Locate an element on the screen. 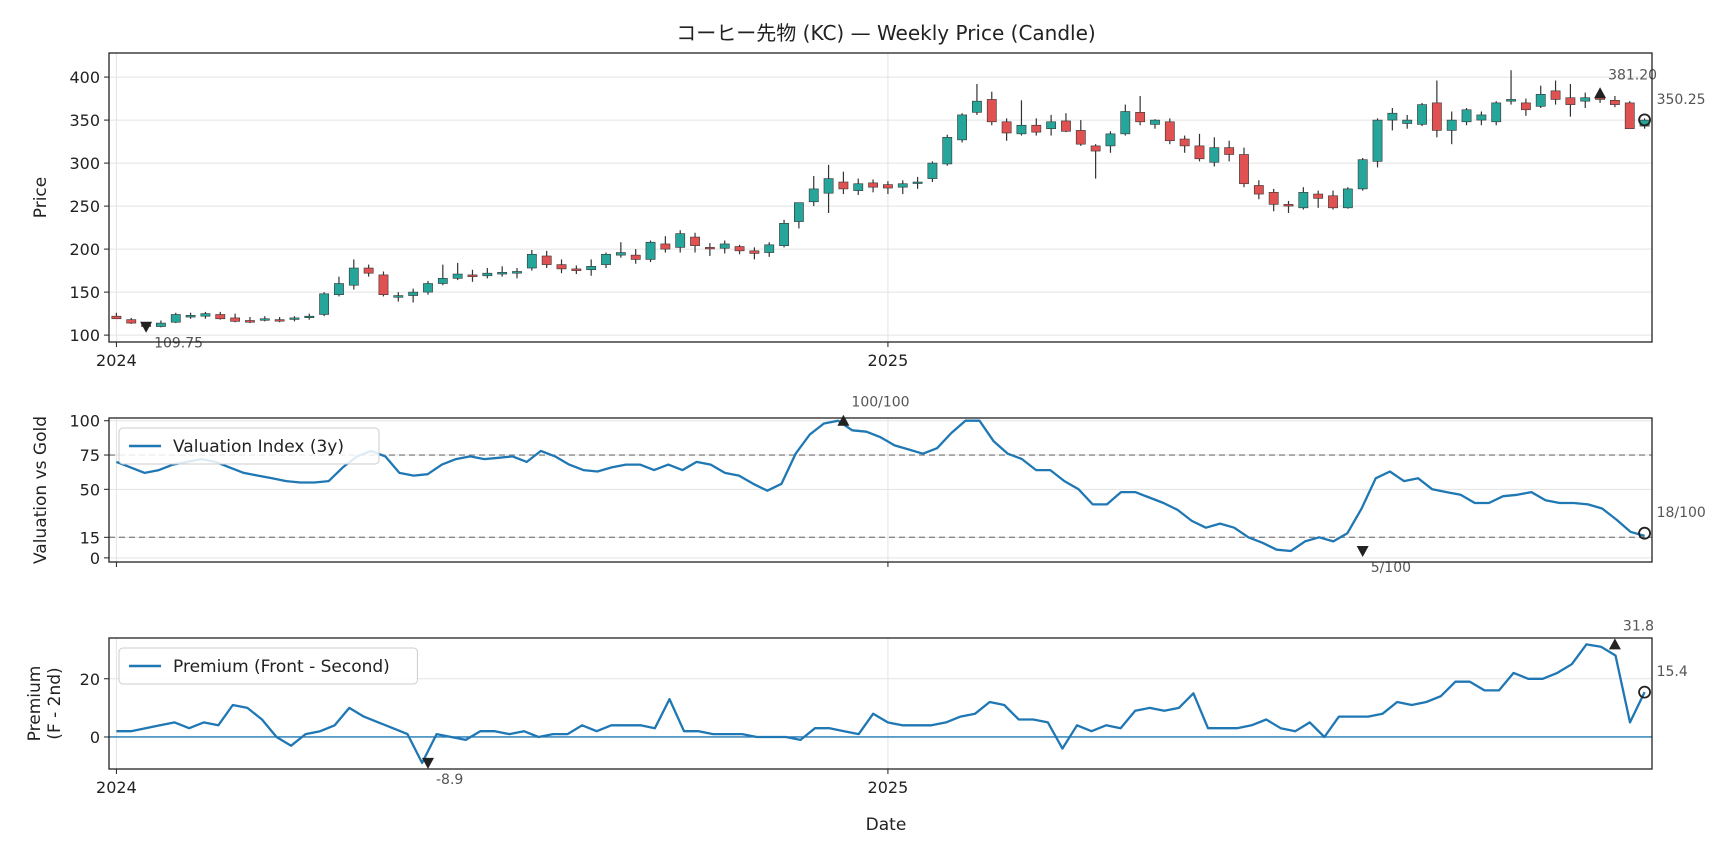 The width and height of the screenshot is (1728, 849). y-tick-label: 15 is located at coordinates (90, 537).